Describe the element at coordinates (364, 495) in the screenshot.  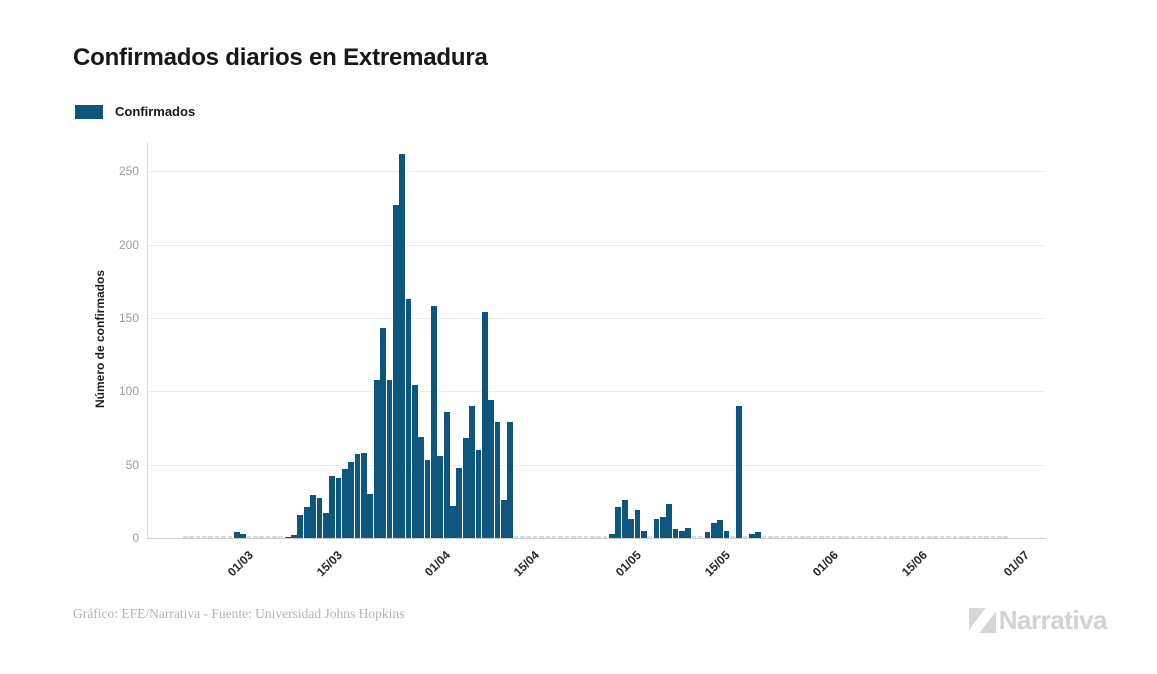
I see `bar-21/03` at that location.